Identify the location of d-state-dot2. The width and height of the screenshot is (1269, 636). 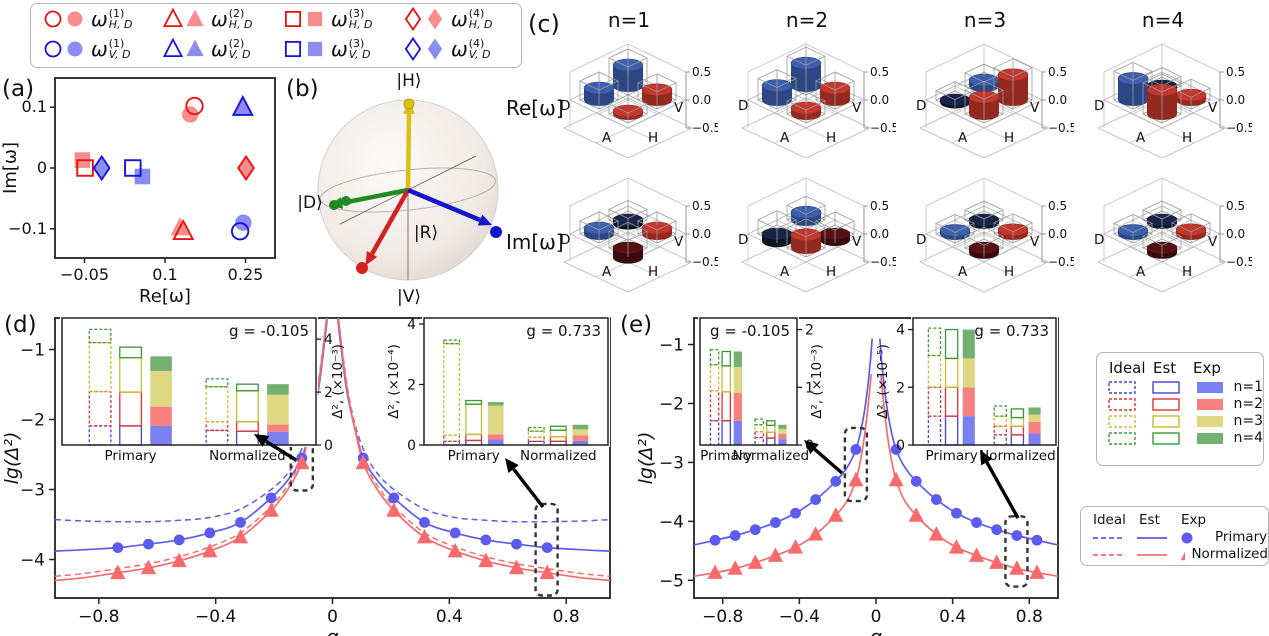
(346, 201).